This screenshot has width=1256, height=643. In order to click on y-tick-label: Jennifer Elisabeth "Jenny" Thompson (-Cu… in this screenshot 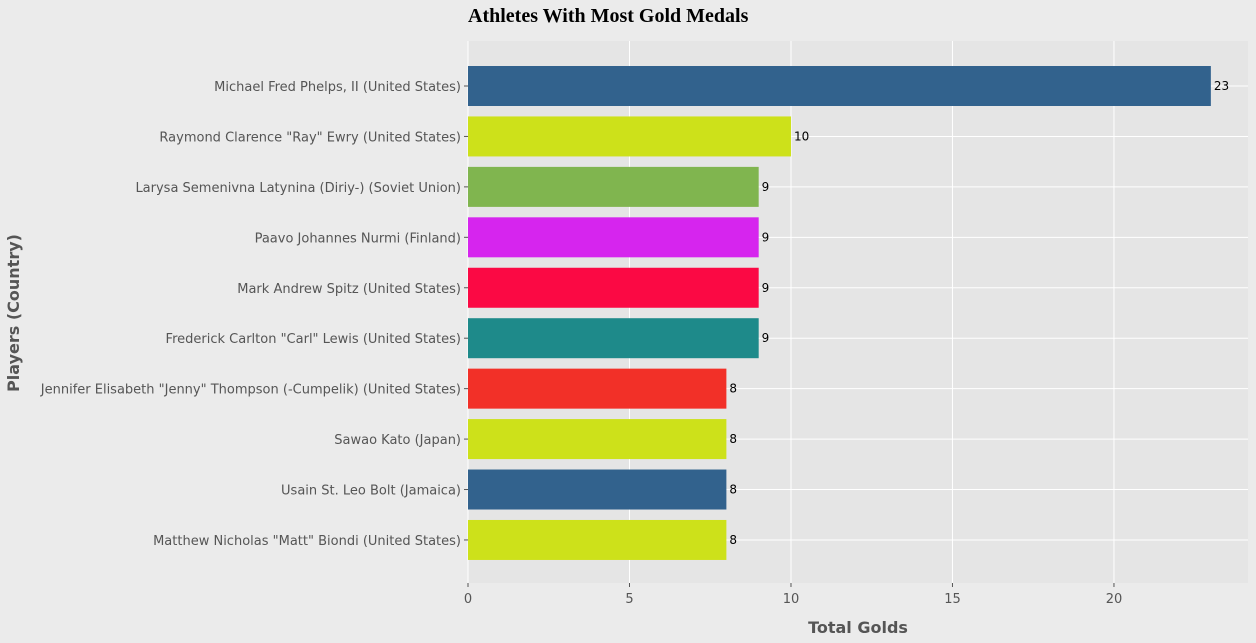, I will do `click(250, 390)`.